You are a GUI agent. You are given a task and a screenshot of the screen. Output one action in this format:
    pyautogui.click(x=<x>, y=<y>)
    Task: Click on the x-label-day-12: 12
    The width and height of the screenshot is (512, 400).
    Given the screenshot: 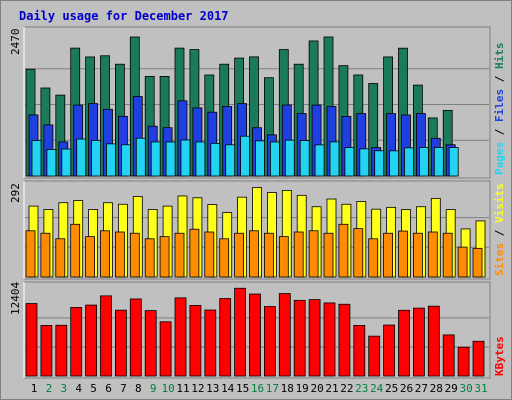 What is the action you would take?
    pyautogui.click(x=197, y=388)
    